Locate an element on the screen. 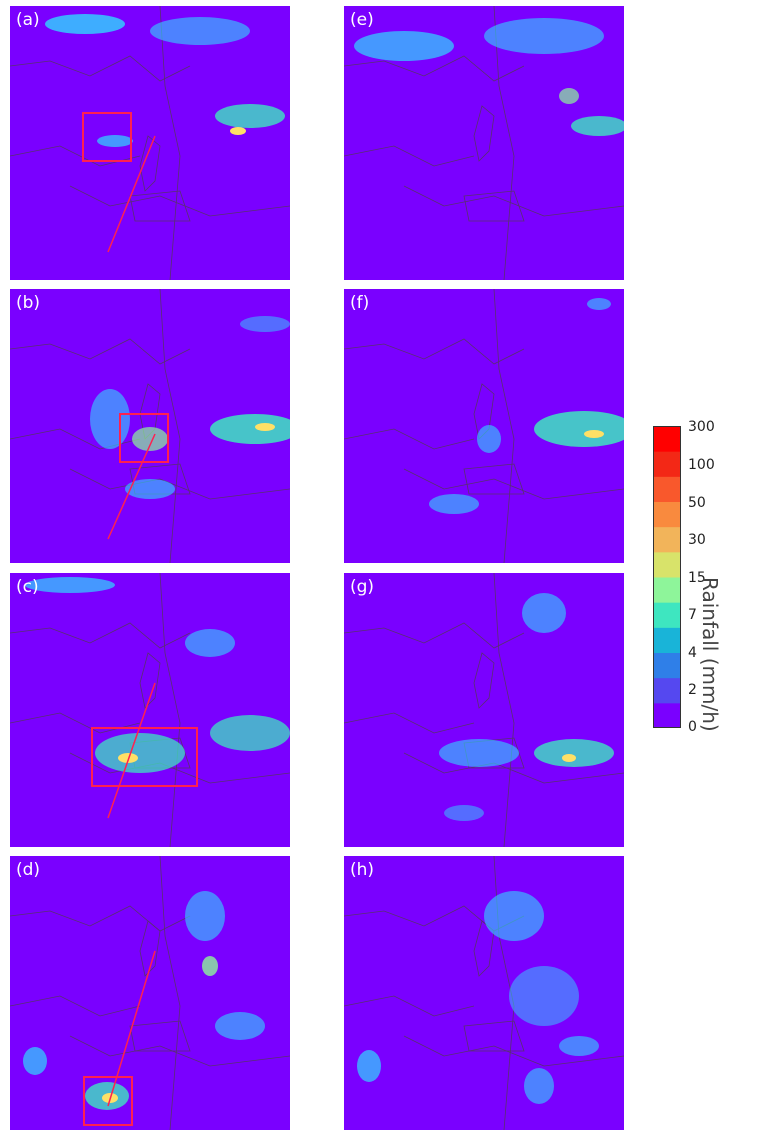 The image size is (767, 1135). map-panel-e: (e) is located at coordinates (484, 143).